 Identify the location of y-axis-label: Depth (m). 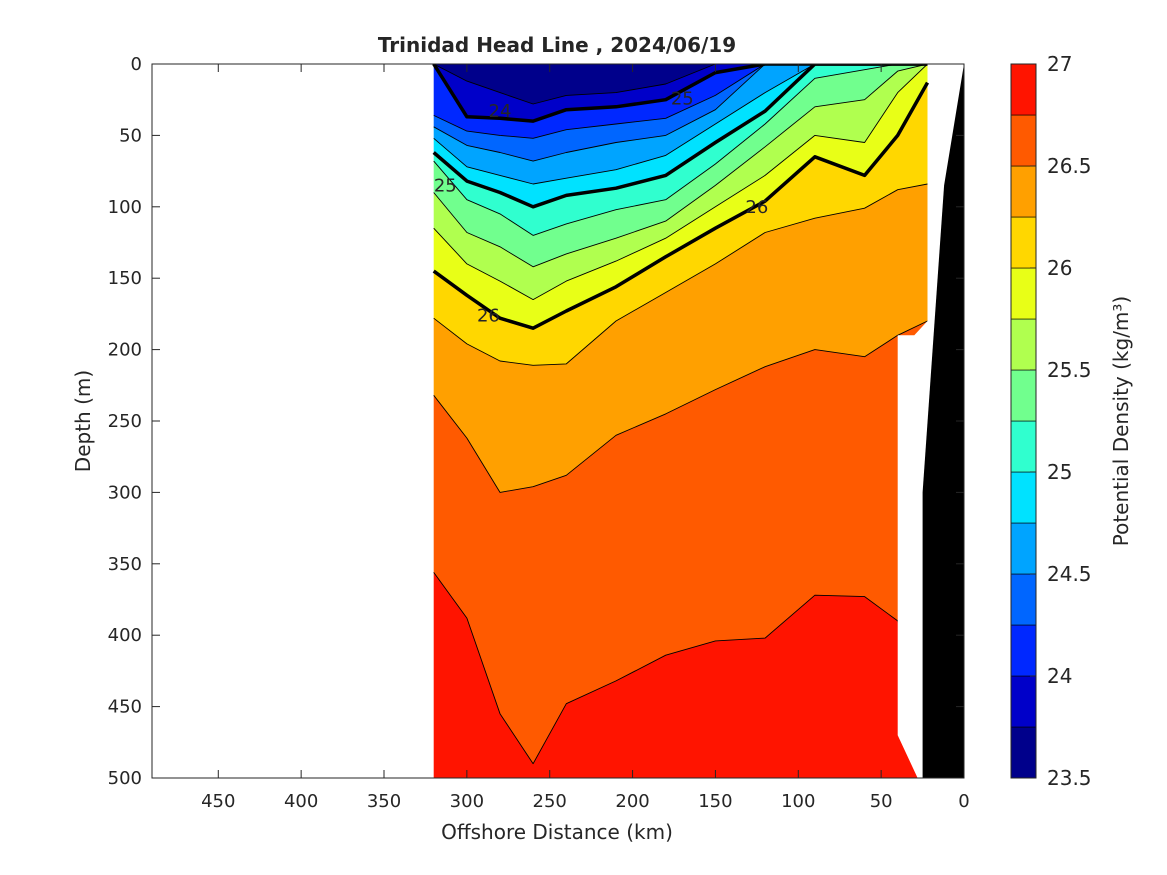
(83, 421).